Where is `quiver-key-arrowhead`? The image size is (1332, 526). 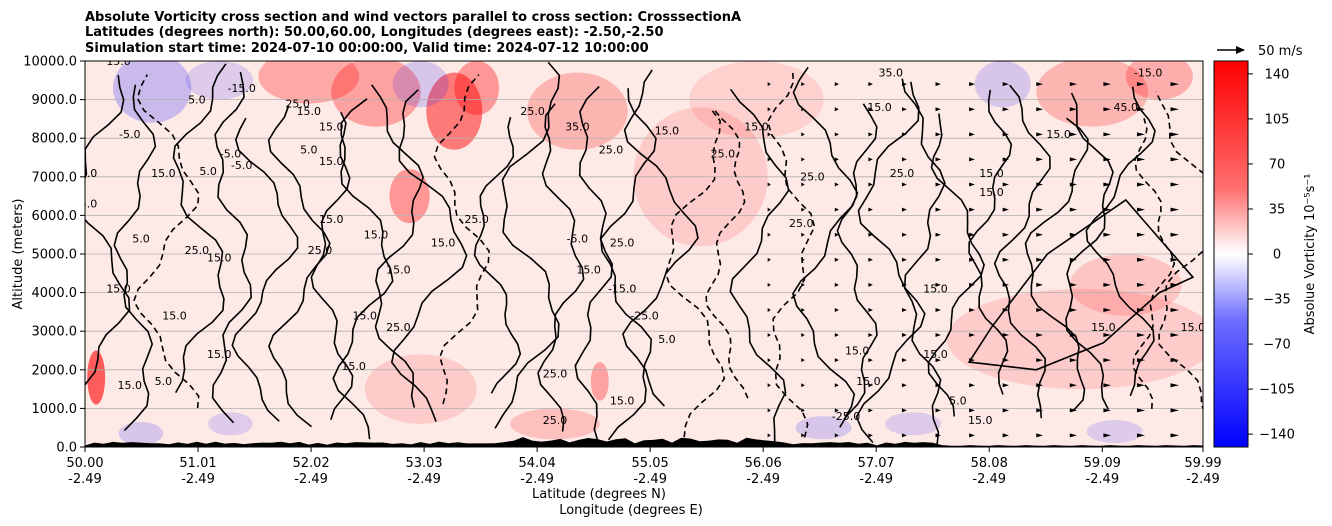
quiver-key-arrowhead is located at coordinates (1240, 50).